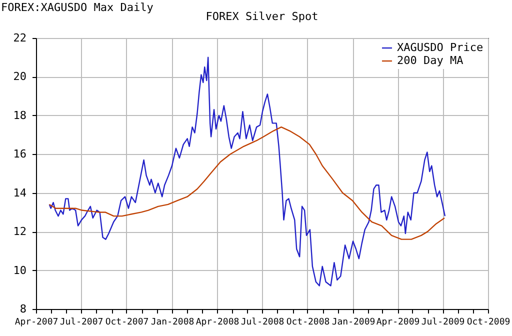 The width and height of the screenshot is (512, 336). What do you see at coordinates (488, 323) in the screenshot?
I see `x-tick-label: Oct-2009` at bounding box center [488, 323].